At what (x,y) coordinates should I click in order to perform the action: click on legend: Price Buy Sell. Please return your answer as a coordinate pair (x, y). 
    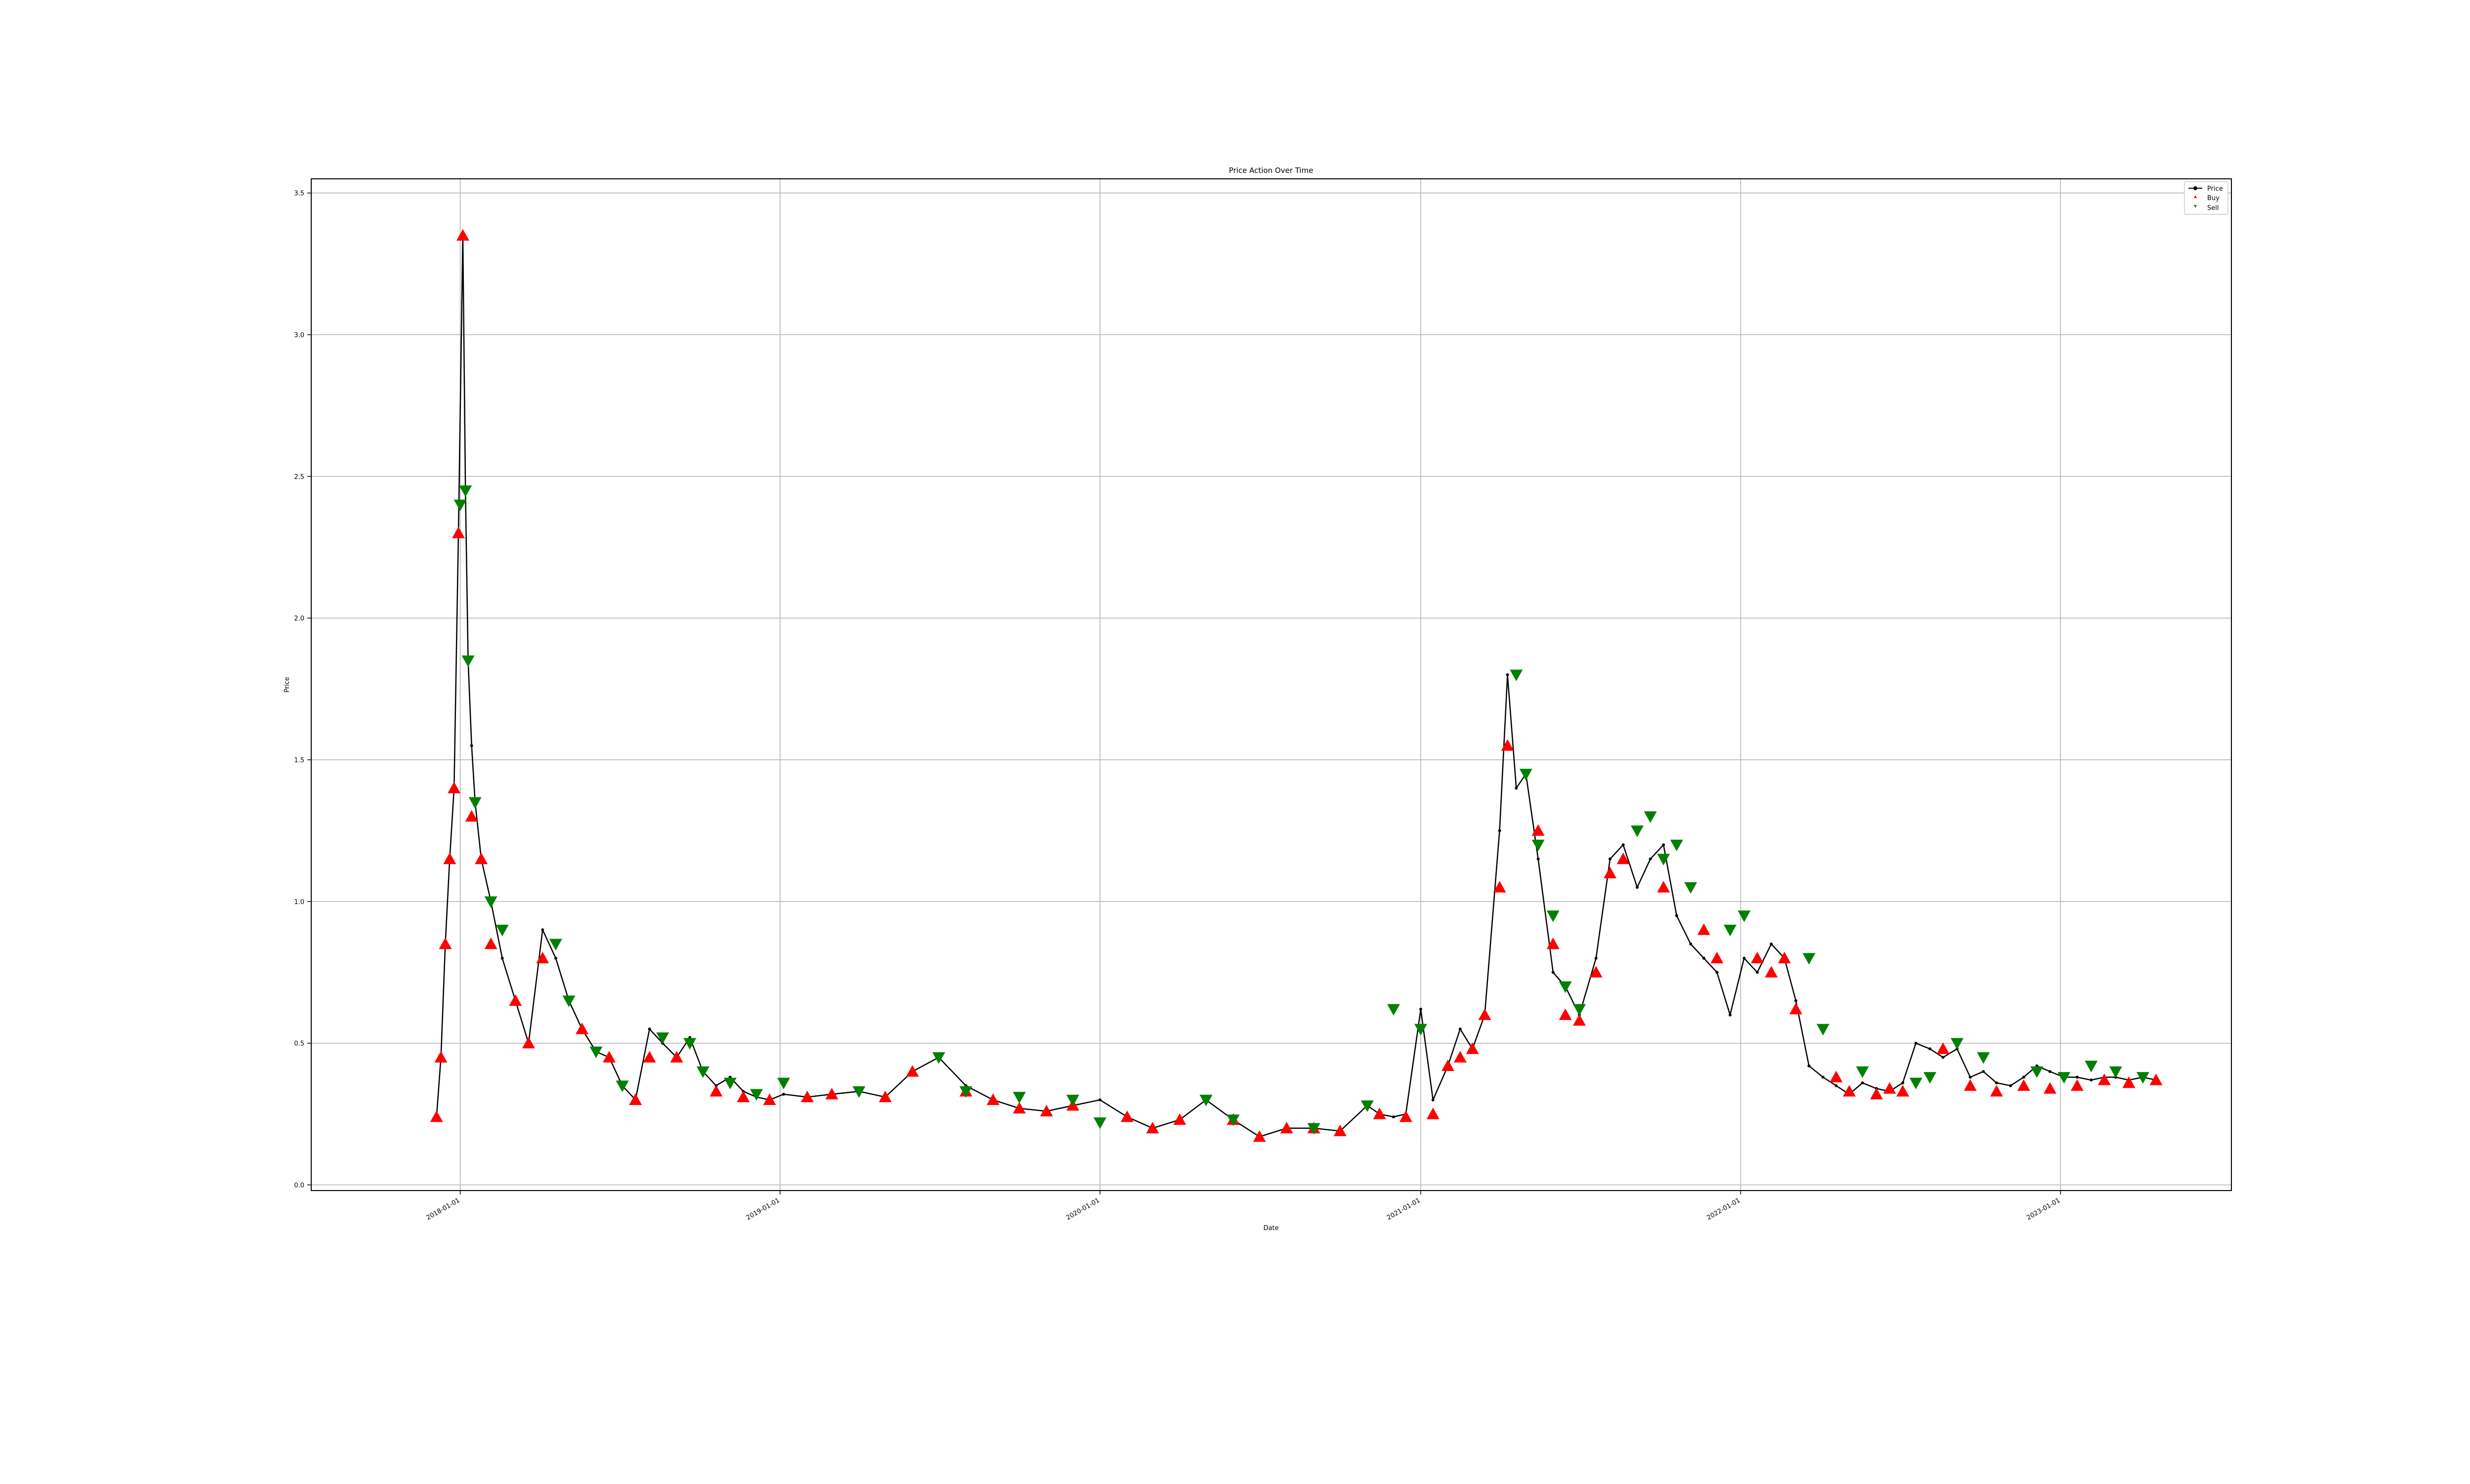
    Looking at the image, I should click on (2206, 198).